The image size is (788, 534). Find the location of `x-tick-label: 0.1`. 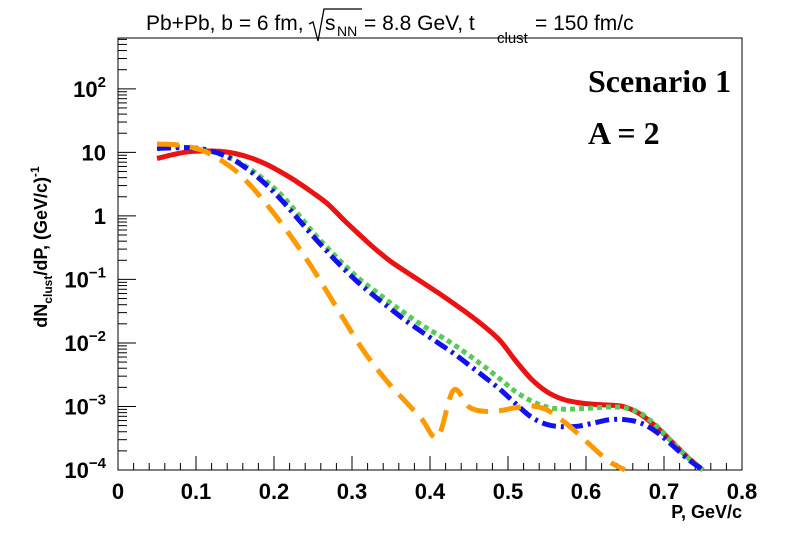

x-tick-label: 0.1 is located at coordinates (196, 491).